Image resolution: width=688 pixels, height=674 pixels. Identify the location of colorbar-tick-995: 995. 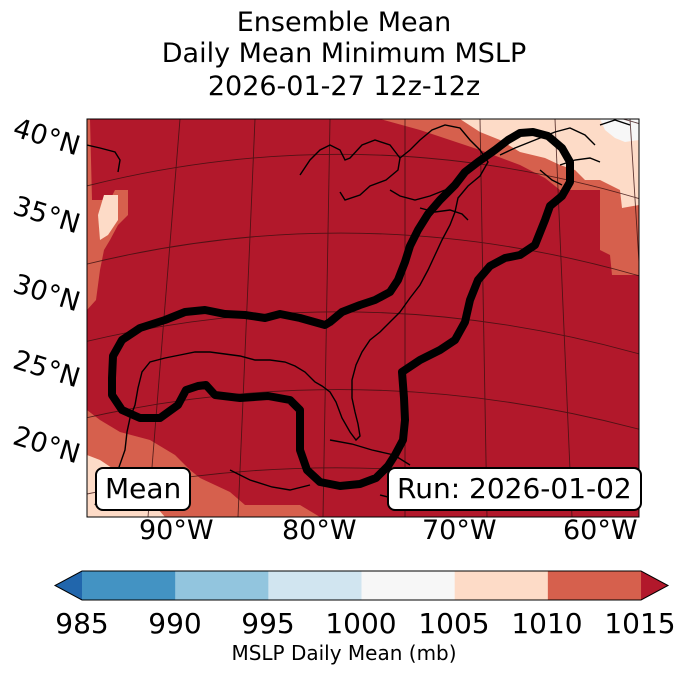
(268, 623).